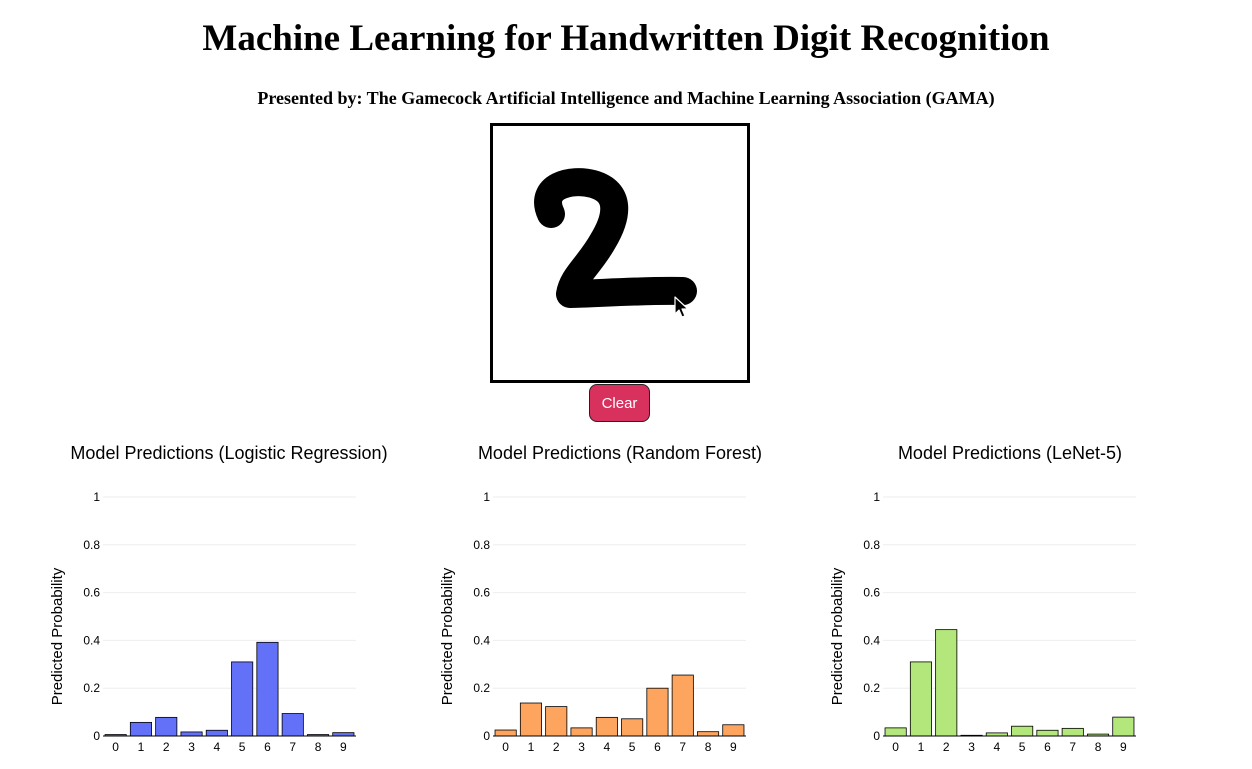  I want to click on chart-title-logistic-regression: Model Predictions (Logistic Regression), so click(229, 453).